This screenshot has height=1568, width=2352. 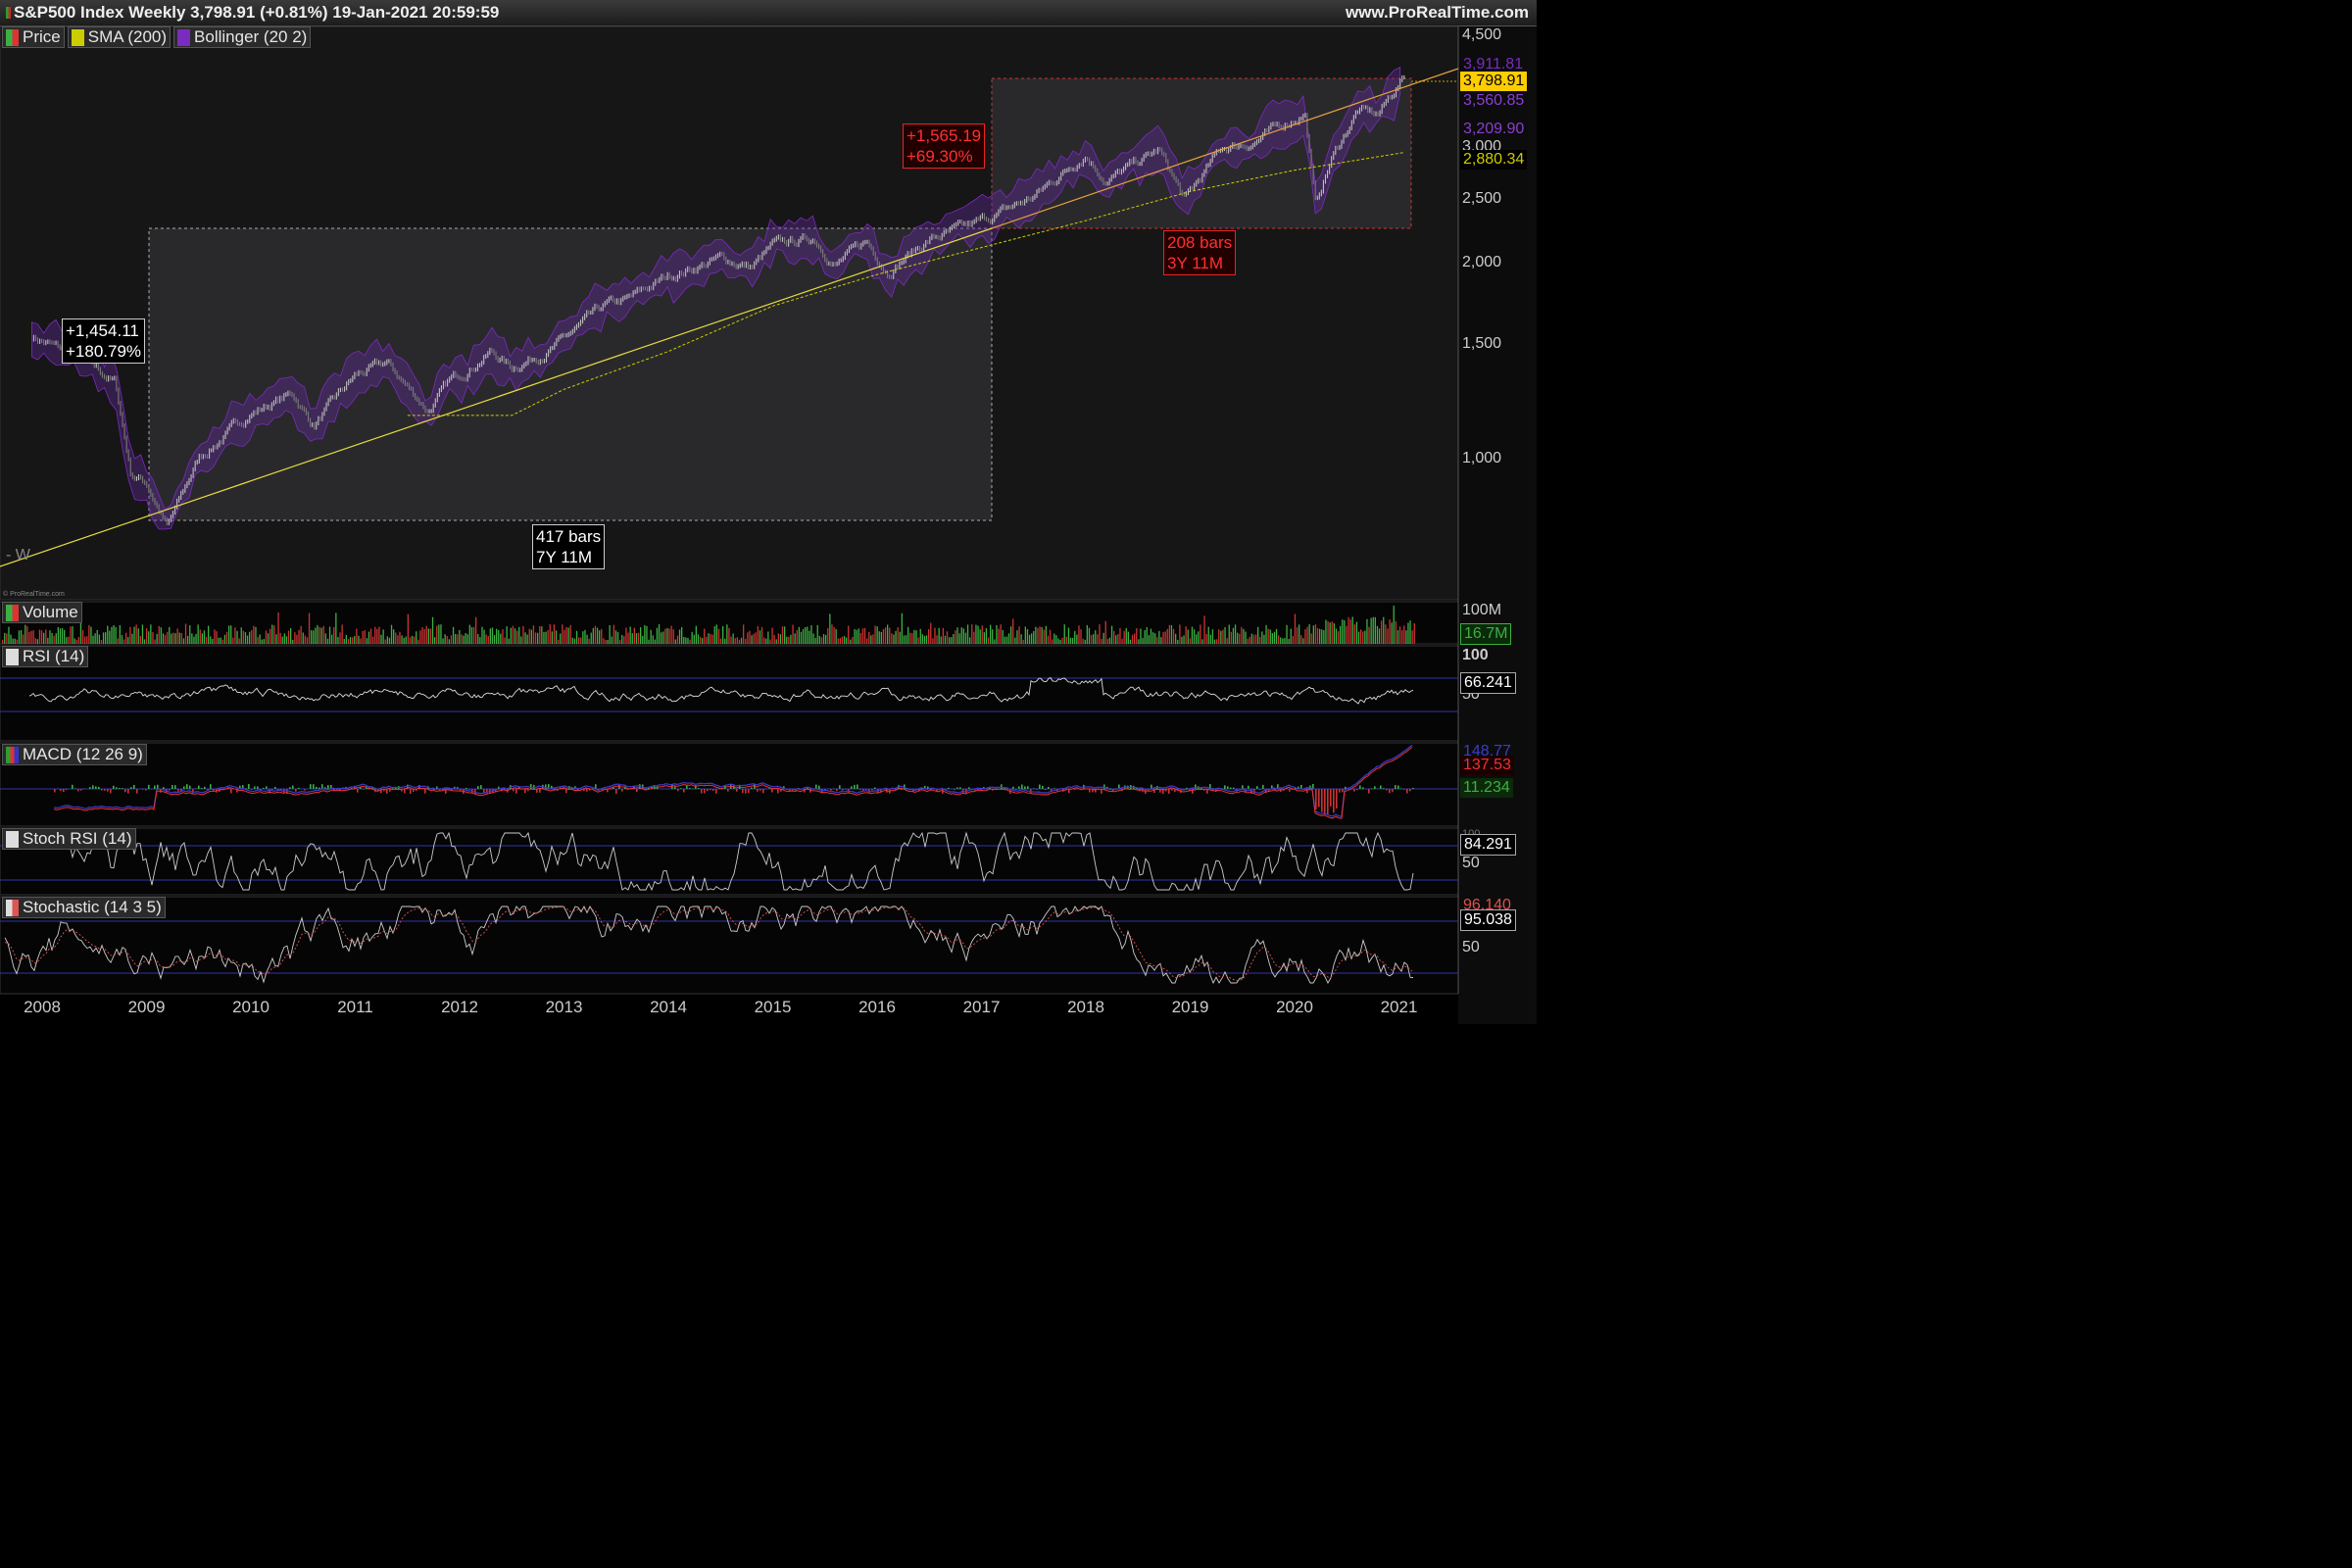 What do you see at coordinates (42, 612) in the screenshot?
I see `legend-volume: Volume` at bounding box center [42, 612].